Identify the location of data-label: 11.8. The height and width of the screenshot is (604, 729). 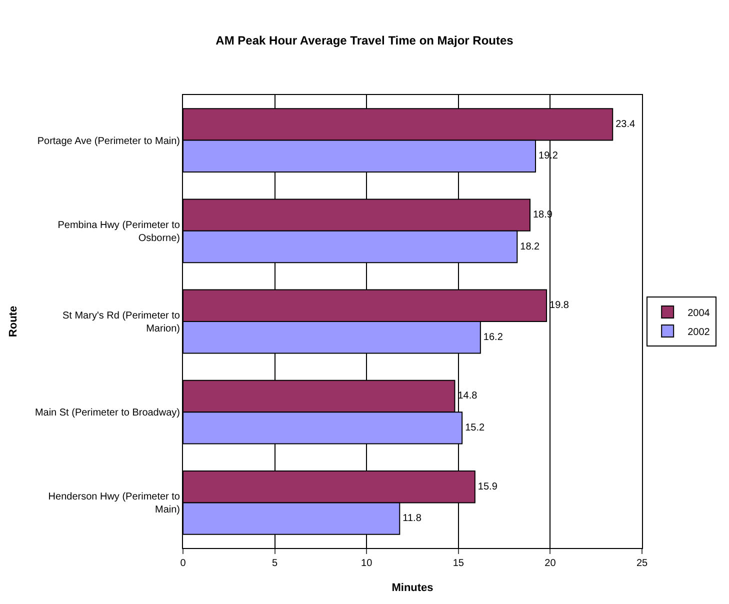
(412, 518).